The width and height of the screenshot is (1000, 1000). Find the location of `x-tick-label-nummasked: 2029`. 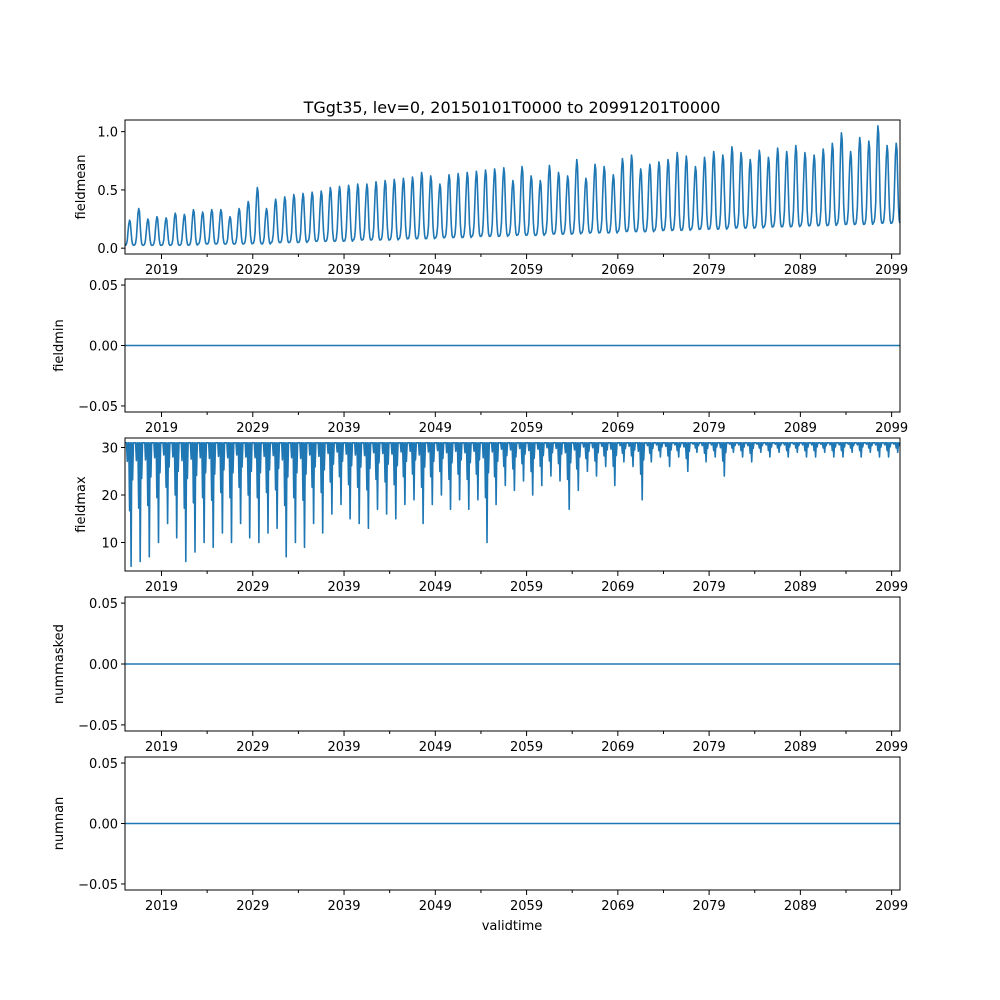

x-tick-label-nummasked: 2029 is located at coordinates (252, 747).